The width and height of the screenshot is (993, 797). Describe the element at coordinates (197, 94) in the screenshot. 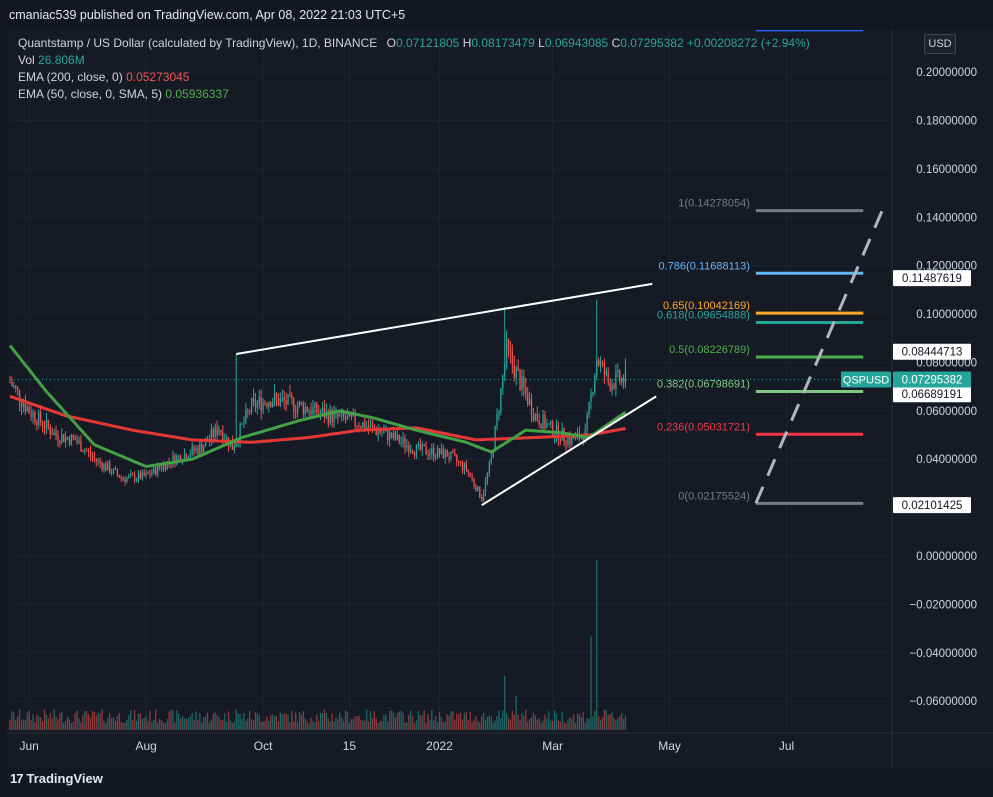

I see `ema50-value: 0.05936337` at that location.